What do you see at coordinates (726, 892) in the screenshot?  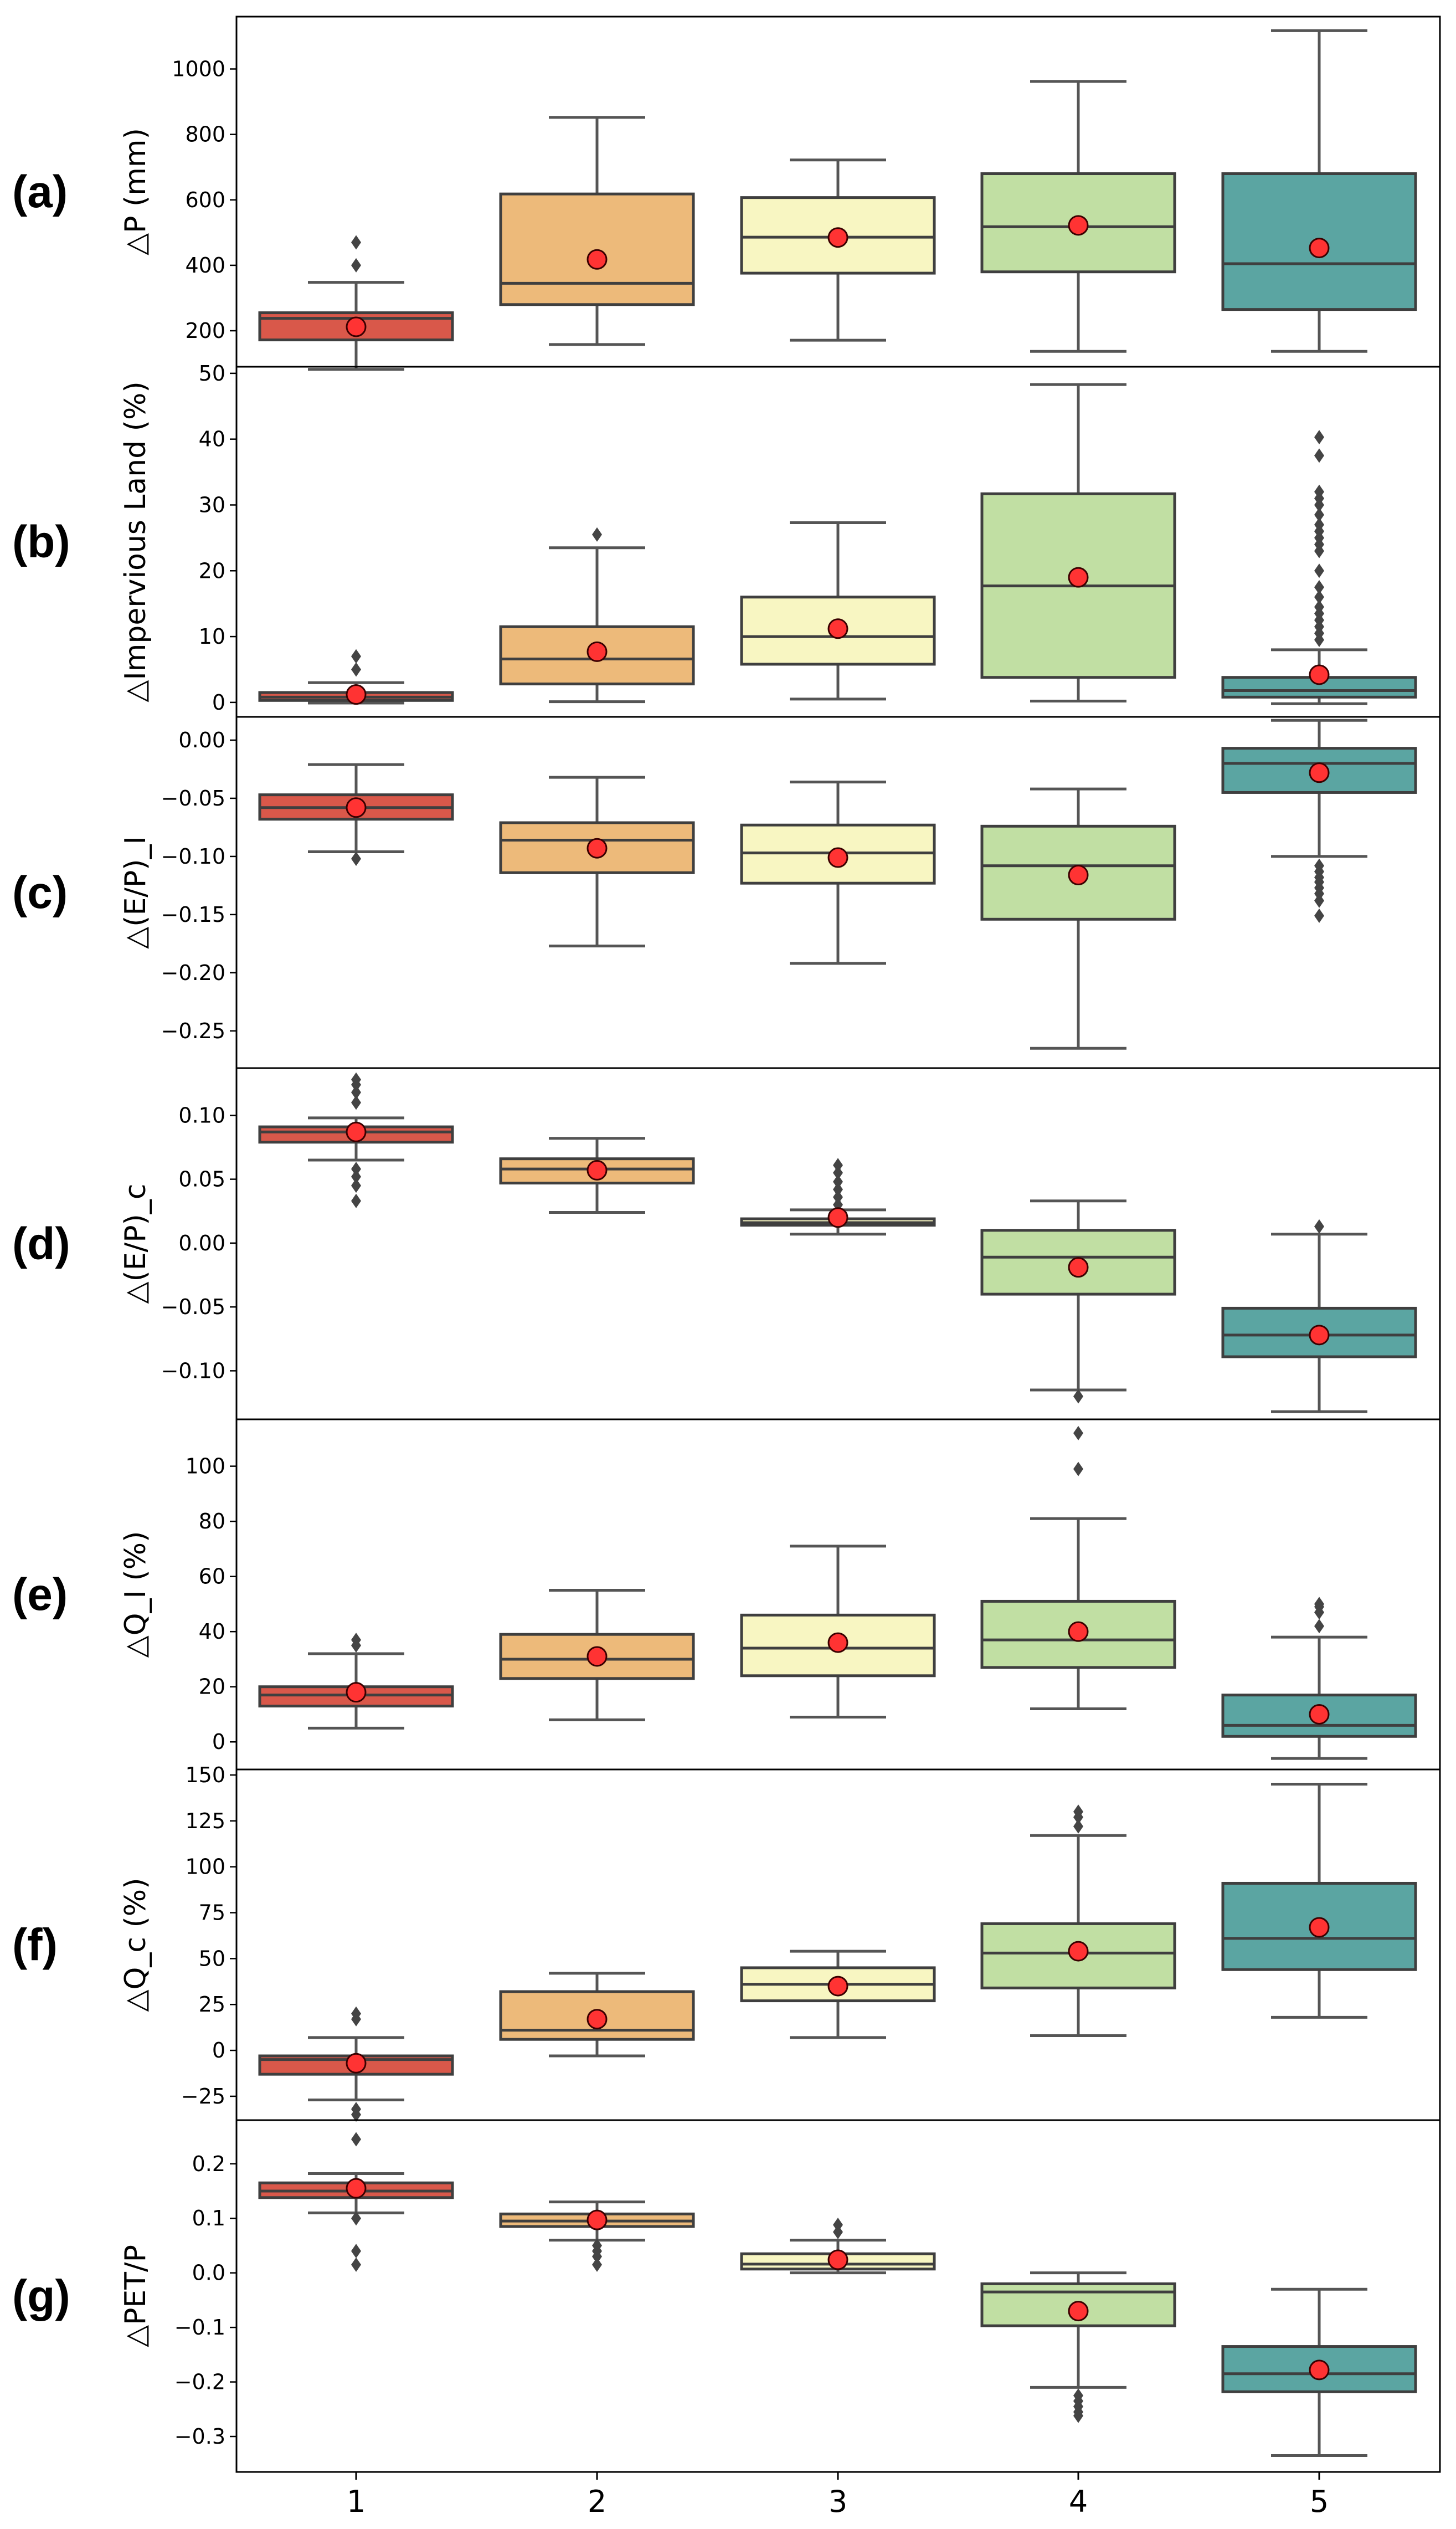 I see `panel-c: (c) △(E/P)_I 0.00 −0.05 −0.10 −0.15 −0.20 −0.25` at bounding box center [726, 892].